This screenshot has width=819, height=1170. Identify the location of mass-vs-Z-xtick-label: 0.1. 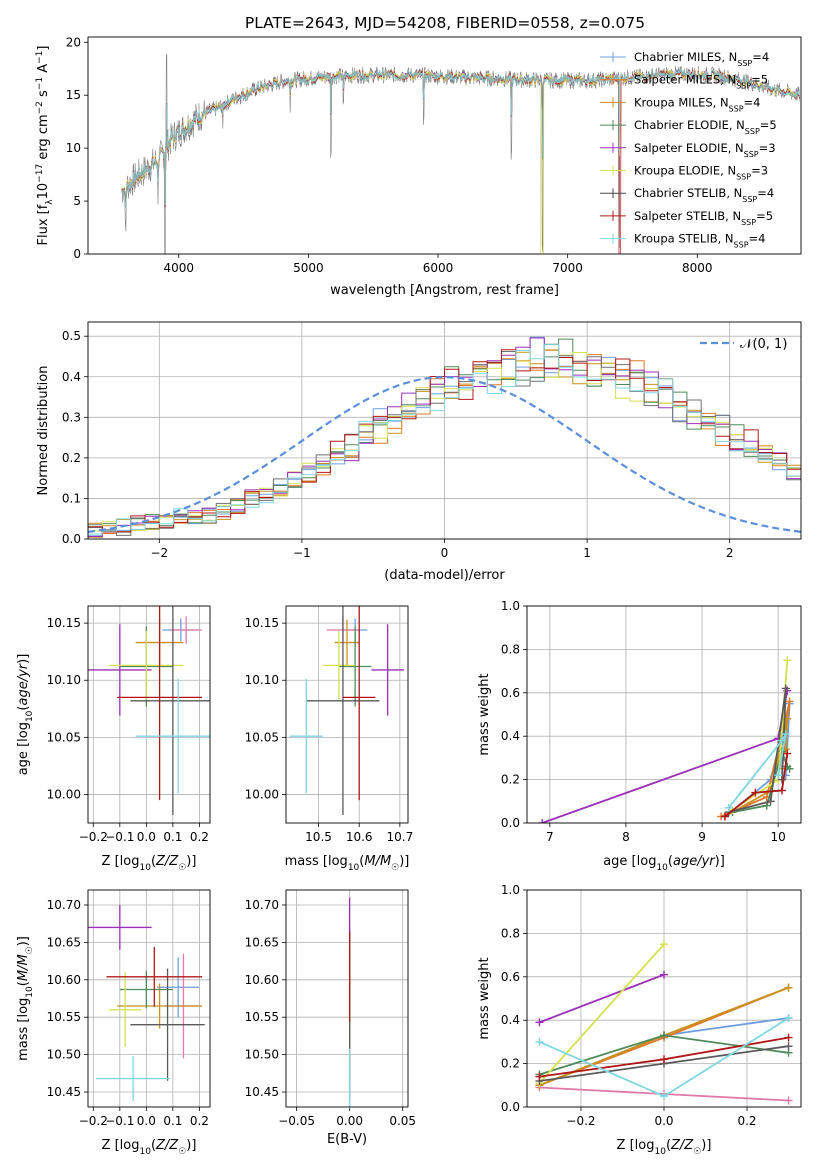
(172, 1121).